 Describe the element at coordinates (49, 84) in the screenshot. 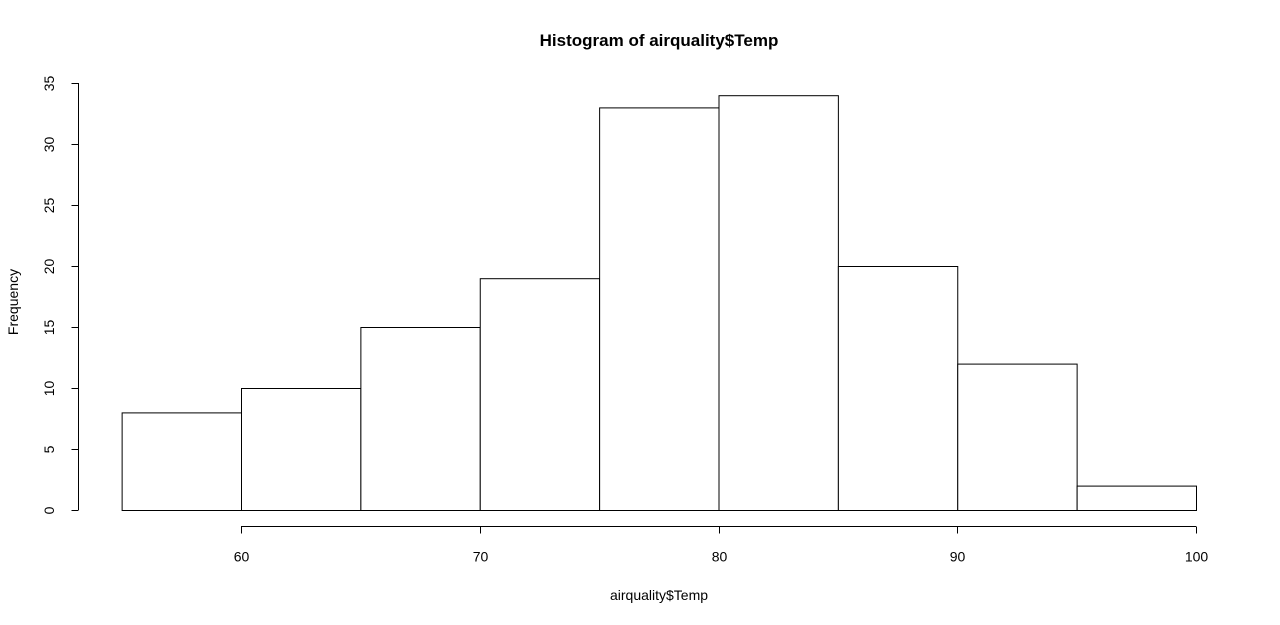

I see `y-tick-label-35: 35` at that location.